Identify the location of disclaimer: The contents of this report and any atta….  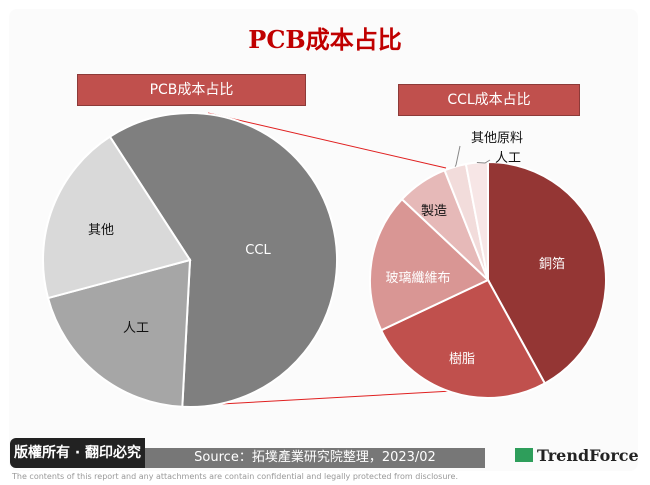
(235, 476).